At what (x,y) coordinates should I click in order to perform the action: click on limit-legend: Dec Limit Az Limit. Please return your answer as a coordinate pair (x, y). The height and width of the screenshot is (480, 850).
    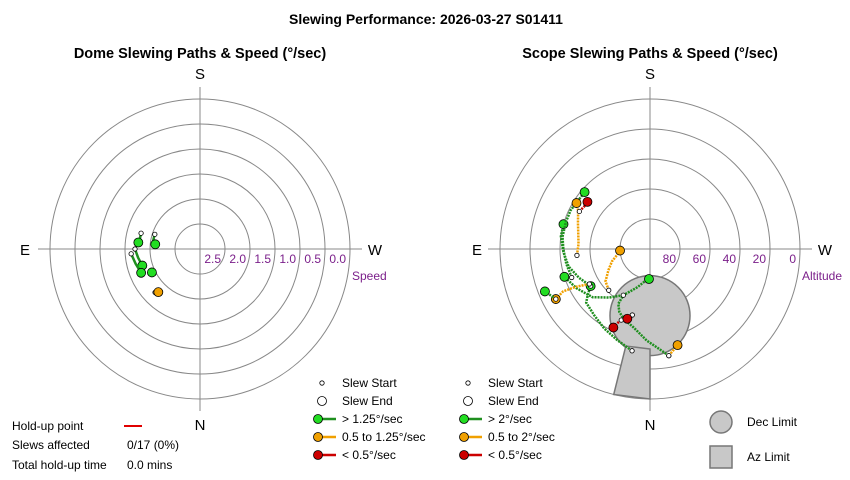
    Looking at the image, I should click on (753, 439).